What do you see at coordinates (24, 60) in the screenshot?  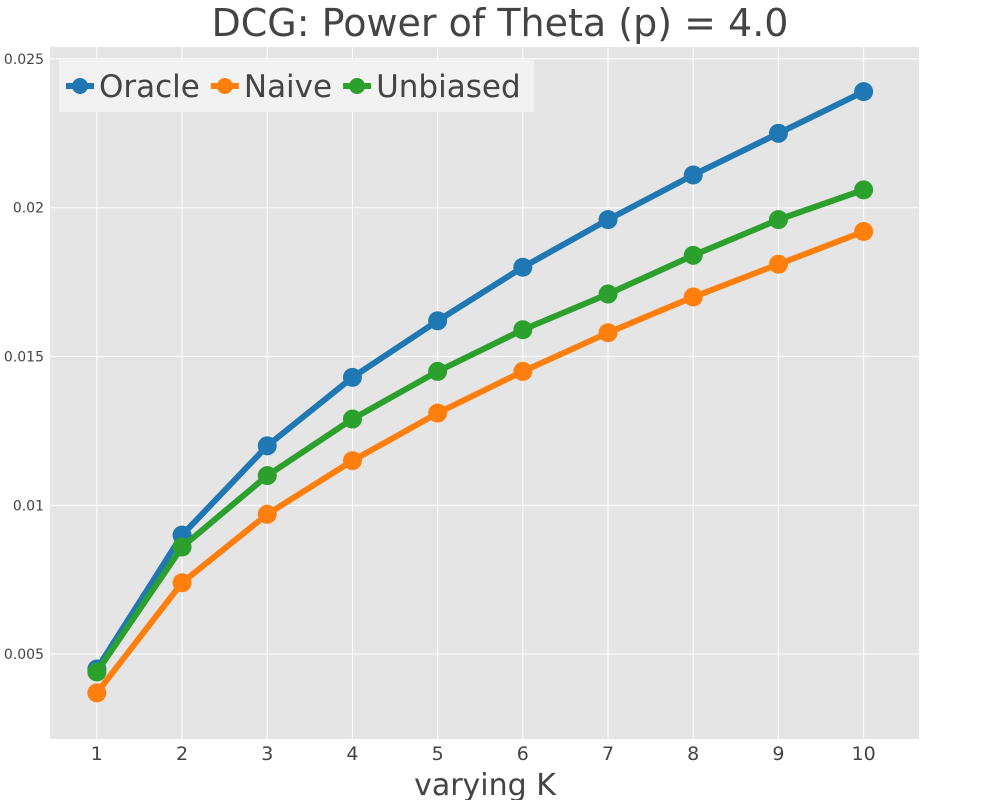 I see `y-tick-label: 0.025` at bounding box center [24, 60].